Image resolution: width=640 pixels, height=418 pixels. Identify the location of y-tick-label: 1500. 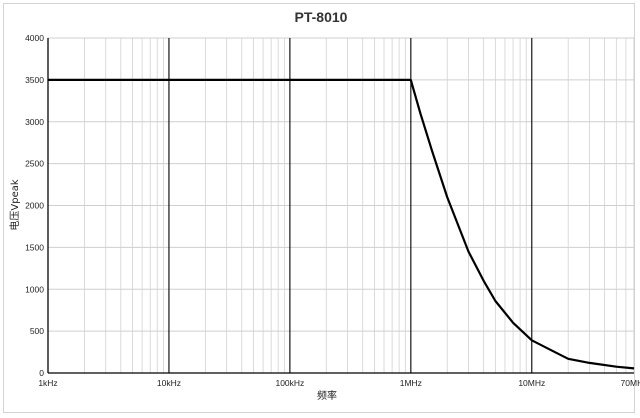
(34, 247).